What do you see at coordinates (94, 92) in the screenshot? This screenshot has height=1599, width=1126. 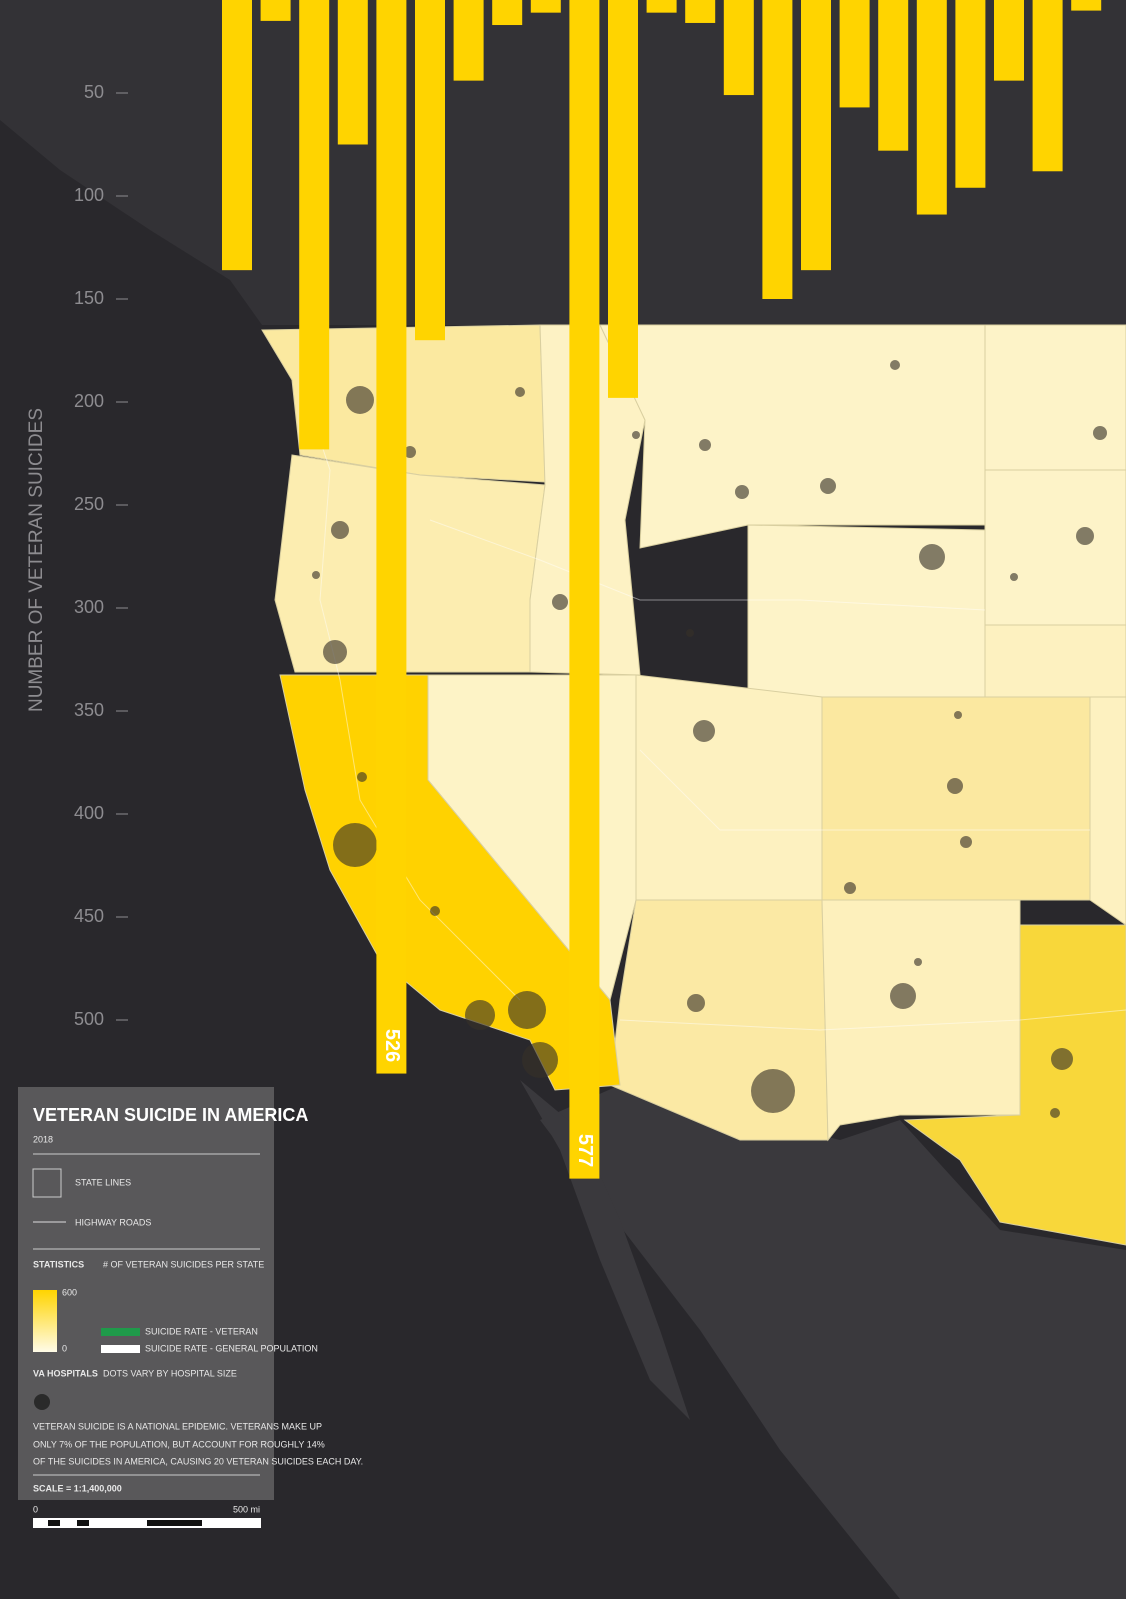 I see `y-tick-label: 50` at bounding box center [94, 92].